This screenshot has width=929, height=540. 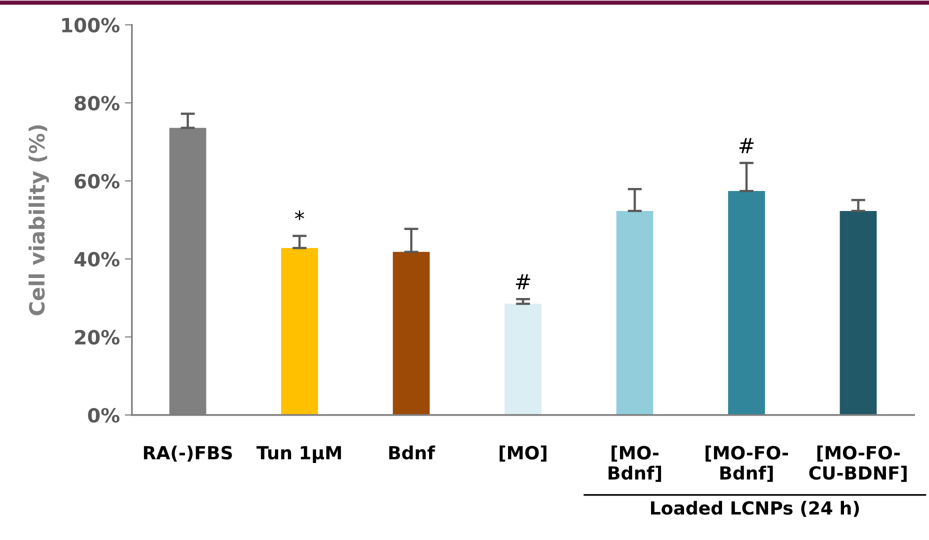 What do you see at coordinates (97, 181) in the screenshot?
I see `y-tick-label: 60%` at bounding box center [97, 181].